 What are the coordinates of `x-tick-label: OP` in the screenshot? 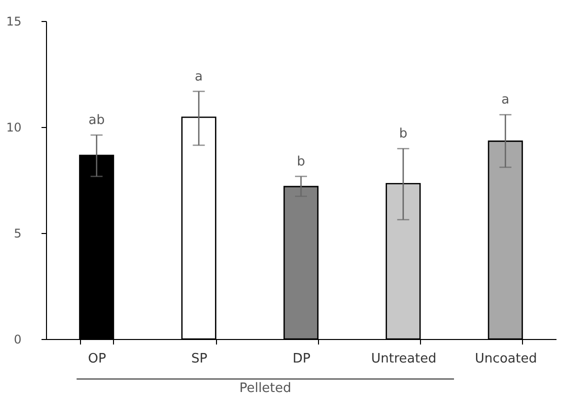 It's located at (97, 359).